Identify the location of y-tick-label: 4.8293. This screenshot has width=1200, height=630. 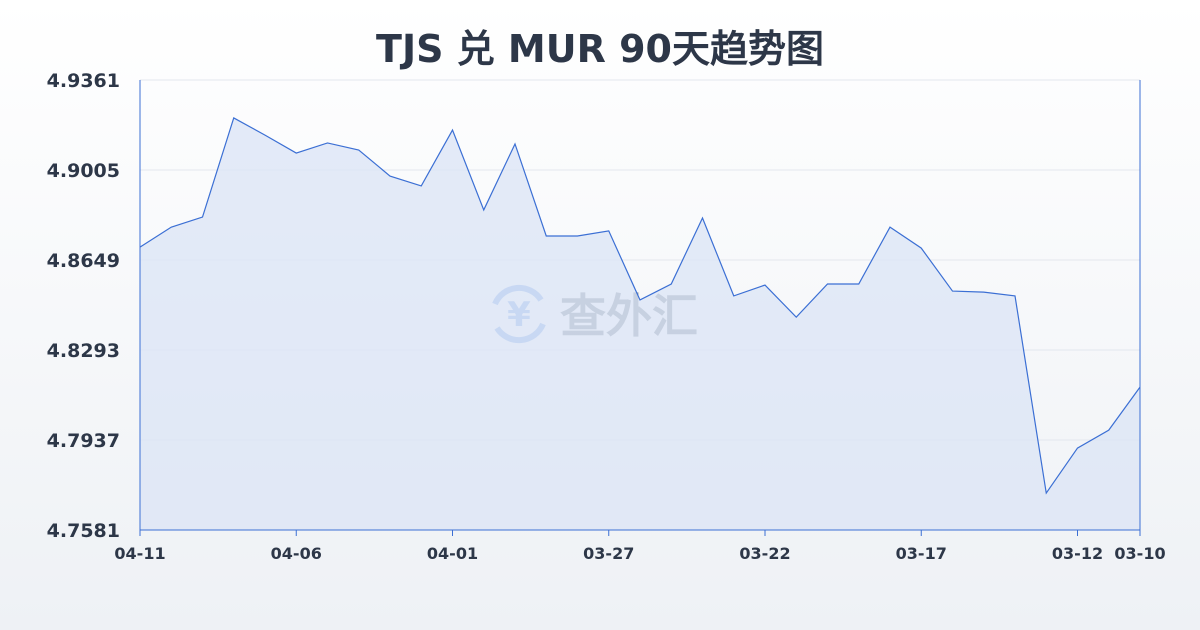
(83, 351).